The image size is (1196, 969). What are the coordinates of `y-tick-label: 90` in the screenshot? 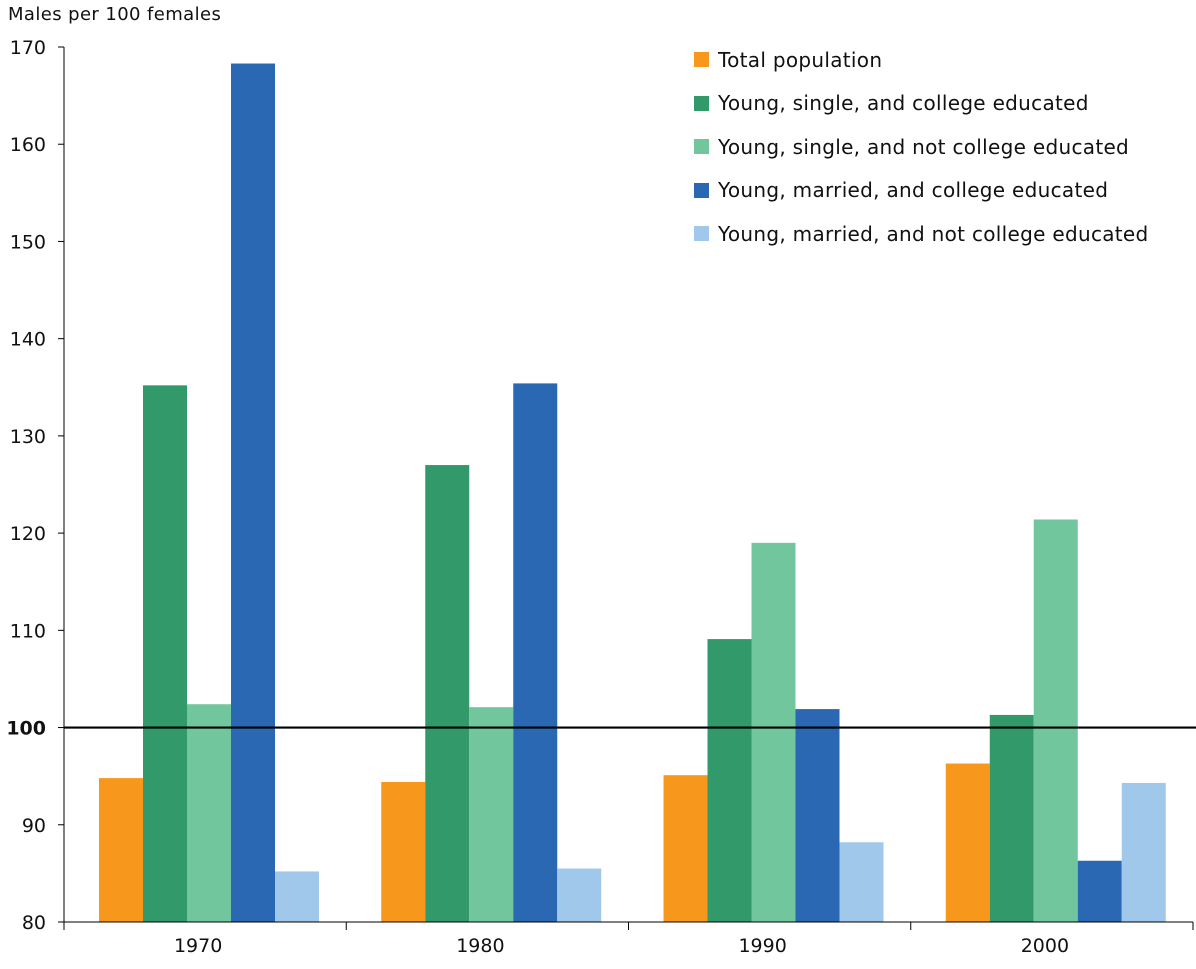 It's located at (34, 826).